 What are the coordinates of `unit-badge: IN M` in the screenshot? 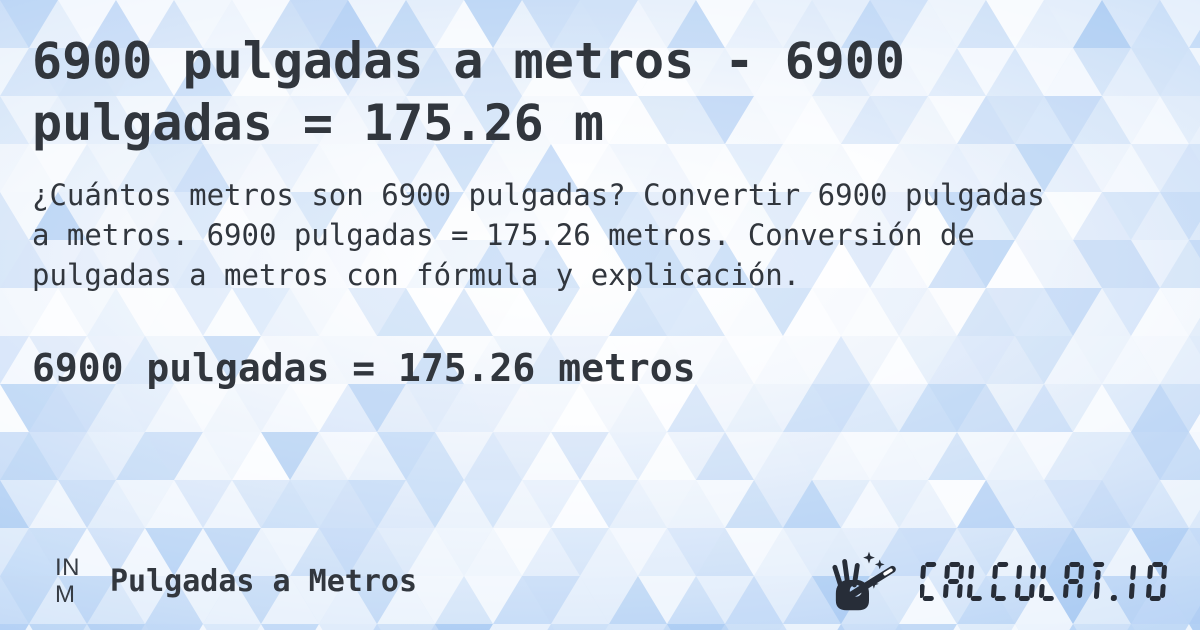 It's located at (67, 581).